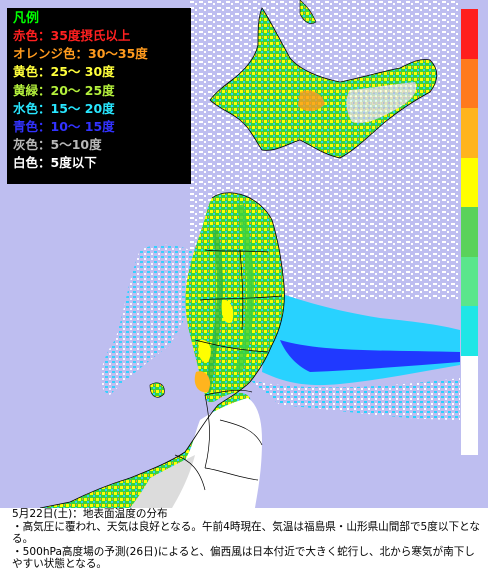 The image size is (488, 572). Describe the element at coordinates (228, 370) in the screenshot. I see `prefecture-borders` at that location.